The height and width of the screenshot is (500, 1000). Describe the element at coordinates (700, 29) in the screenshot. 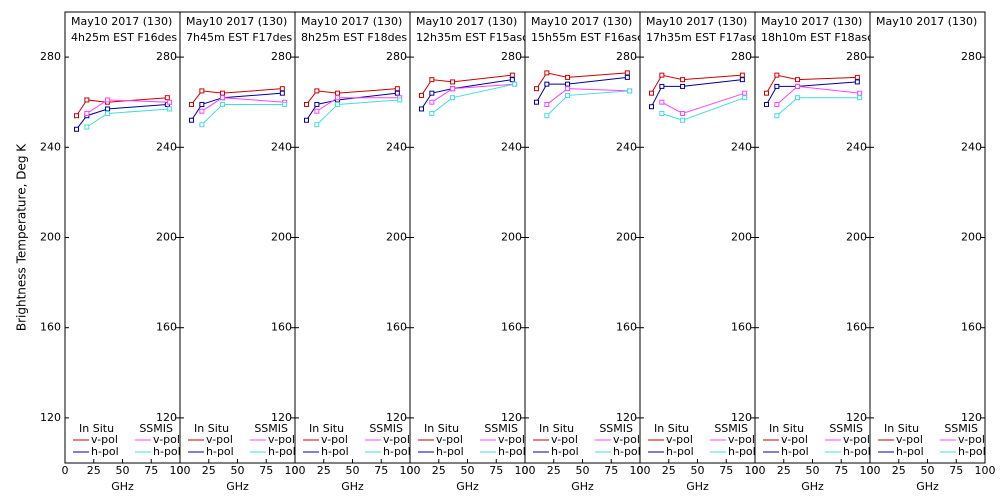

I see `panel-header: May10 2017 (130) 17h35m EST F17asc` at that location.